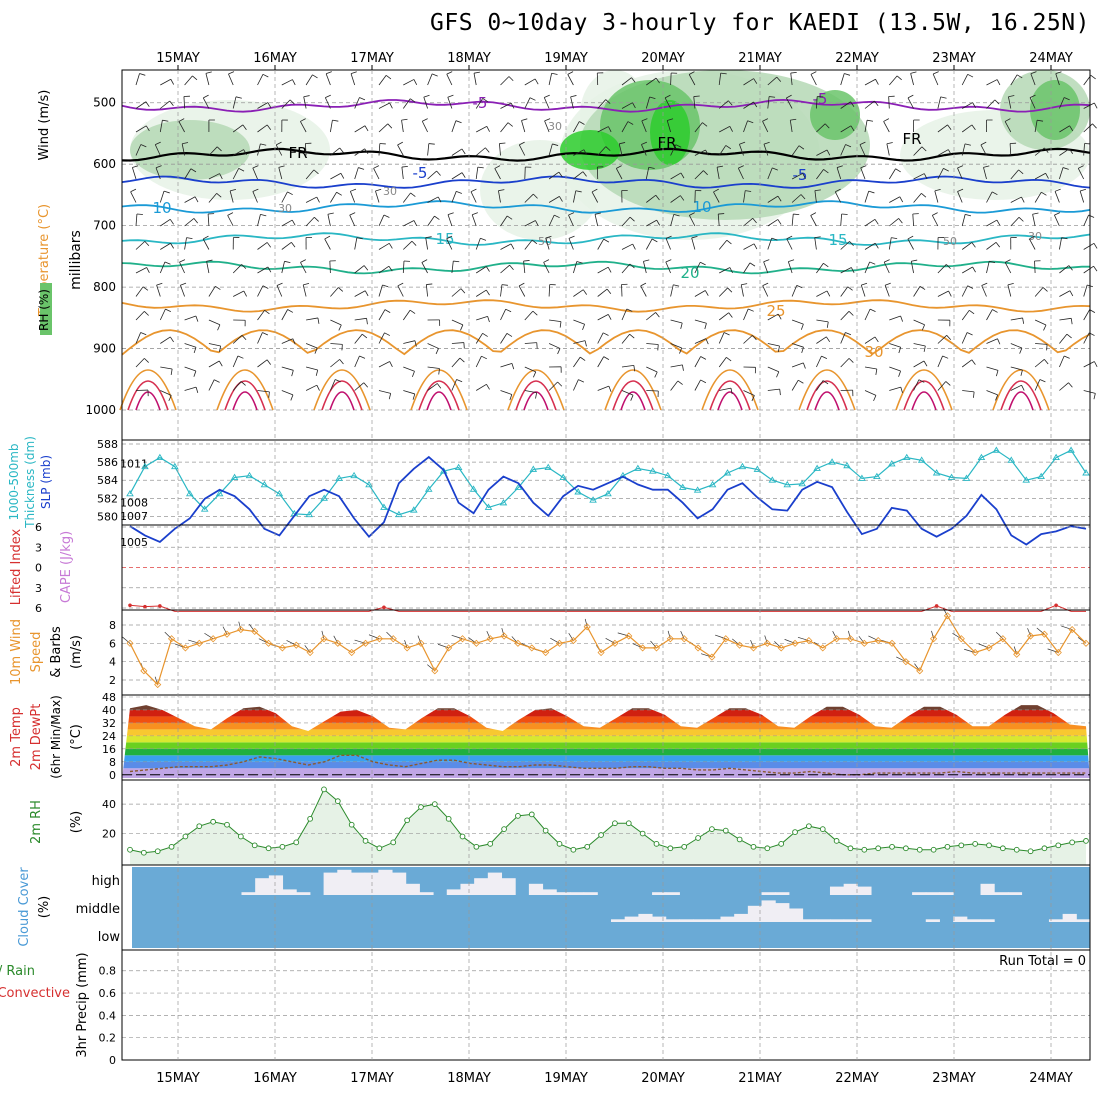 This screenshot has width=1100, height=1100. Describe the element at coordinates (38, 527) in the screenshot. I see `y-tick-label: 6` at that location.